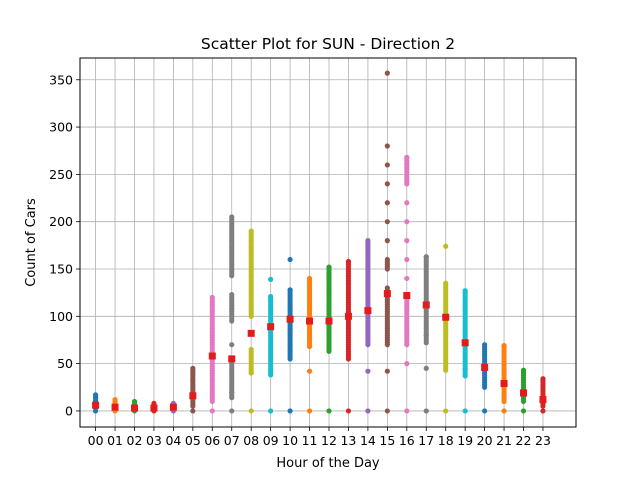 This screenshot has width=640, height=480. I want to click on y-tick-label: 250, so click(61, 174).